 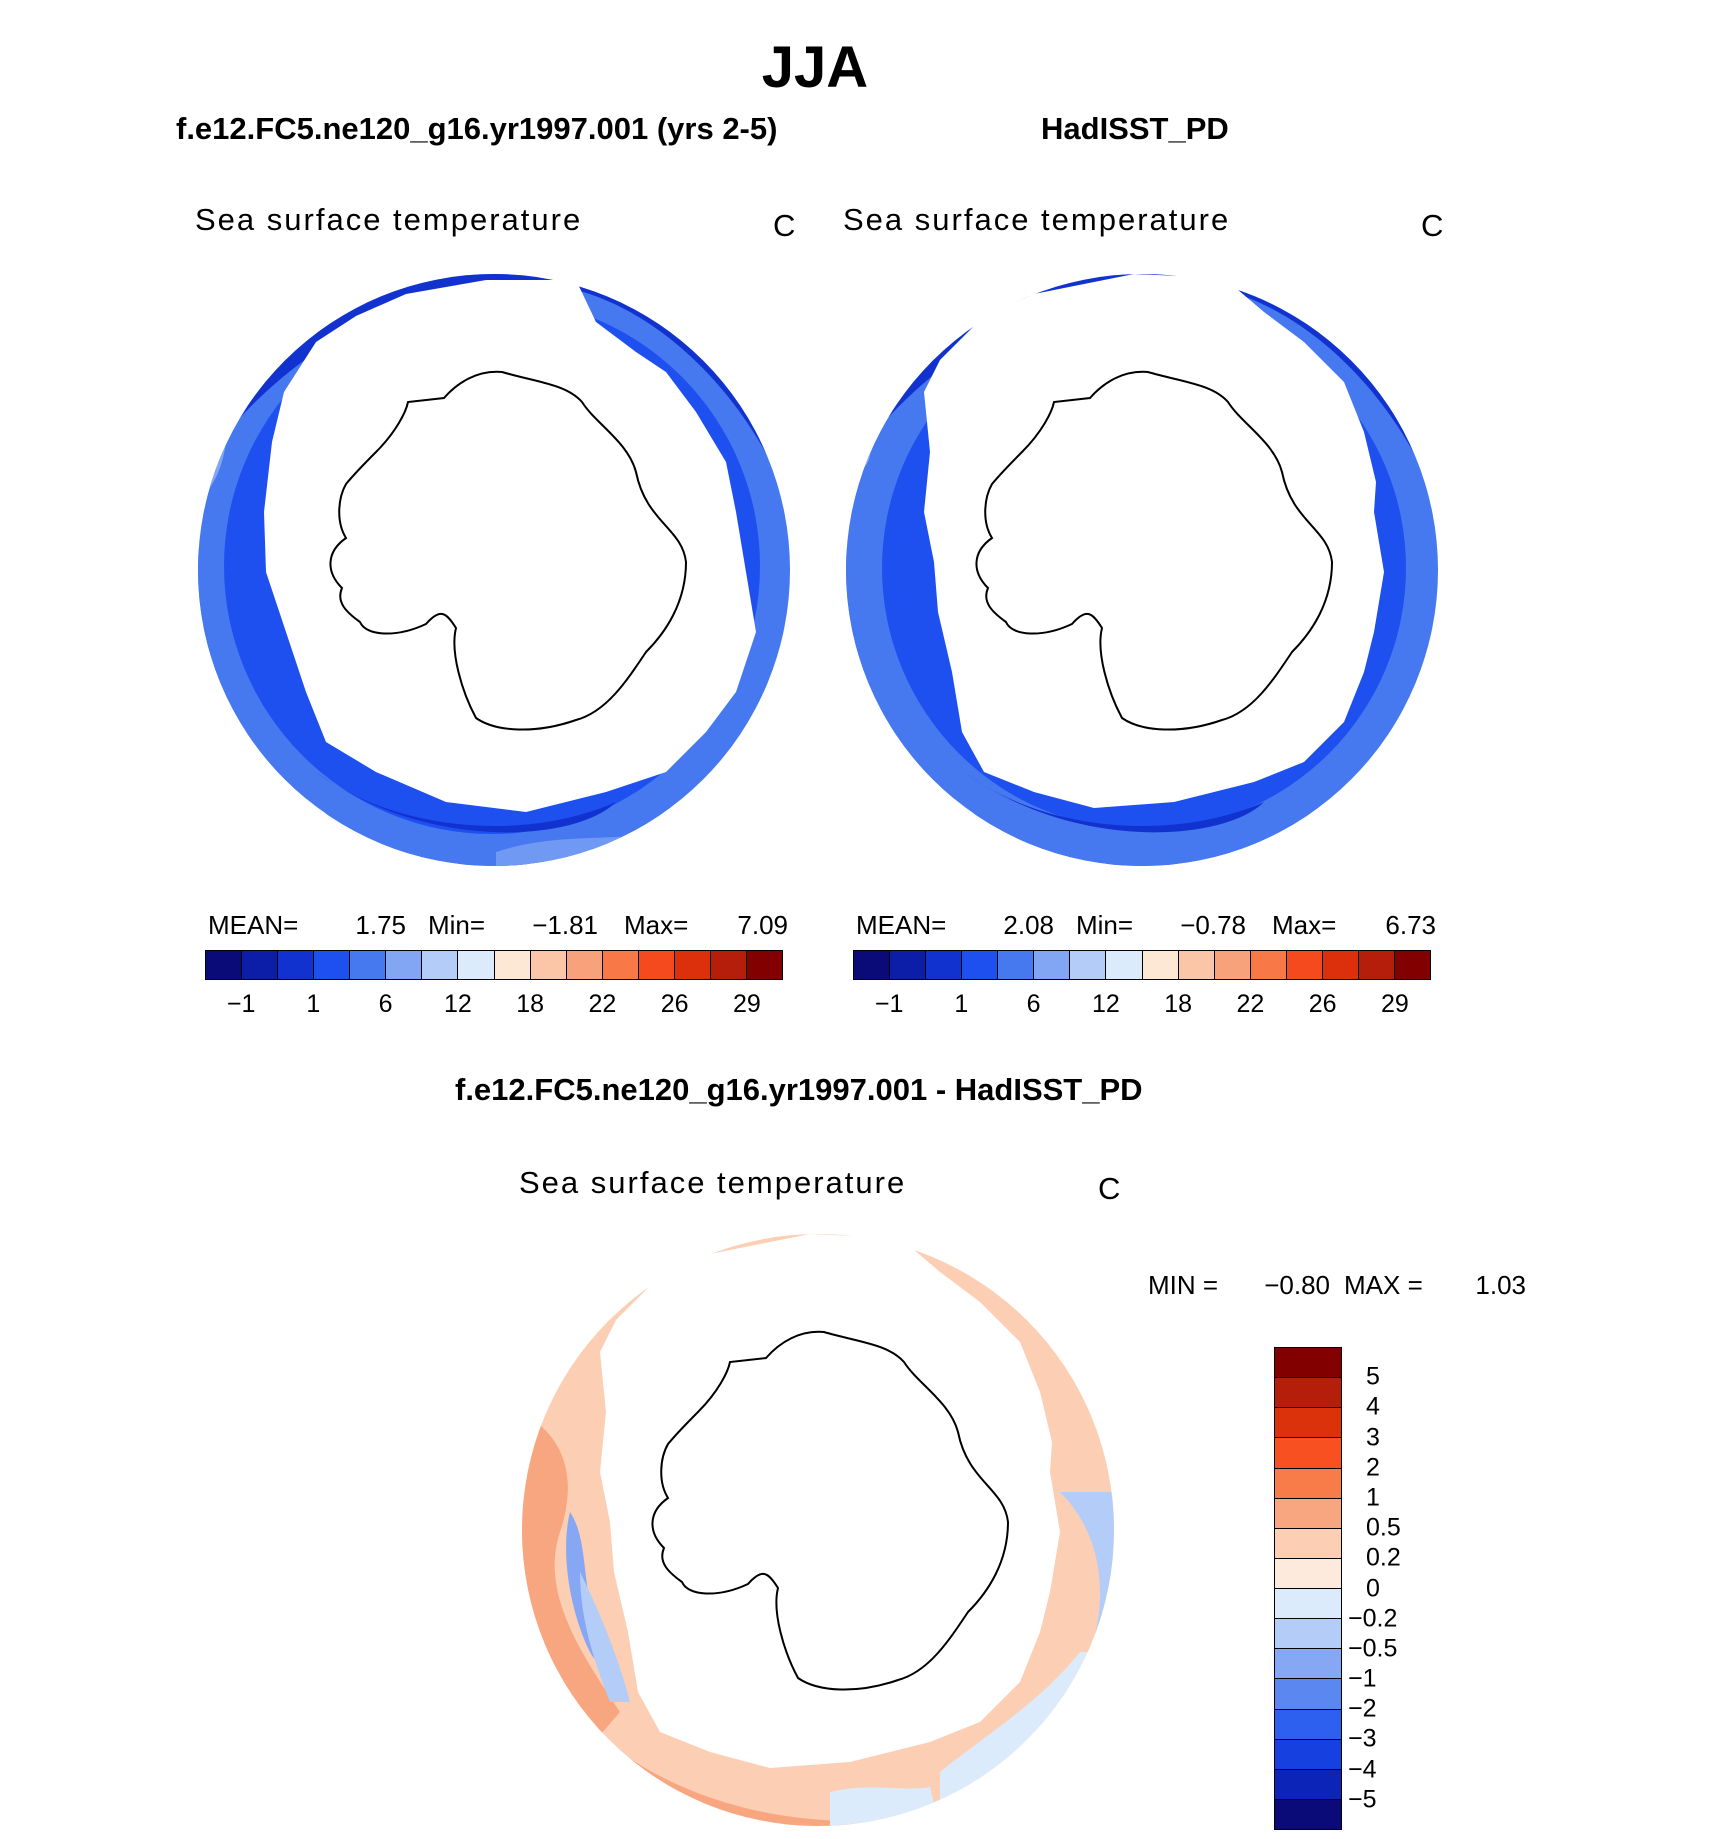 What do you see at coordinates (565, 925) in the screenshot?
I see `panel1-min-value: −1.81` at bounding box center [565, 925].